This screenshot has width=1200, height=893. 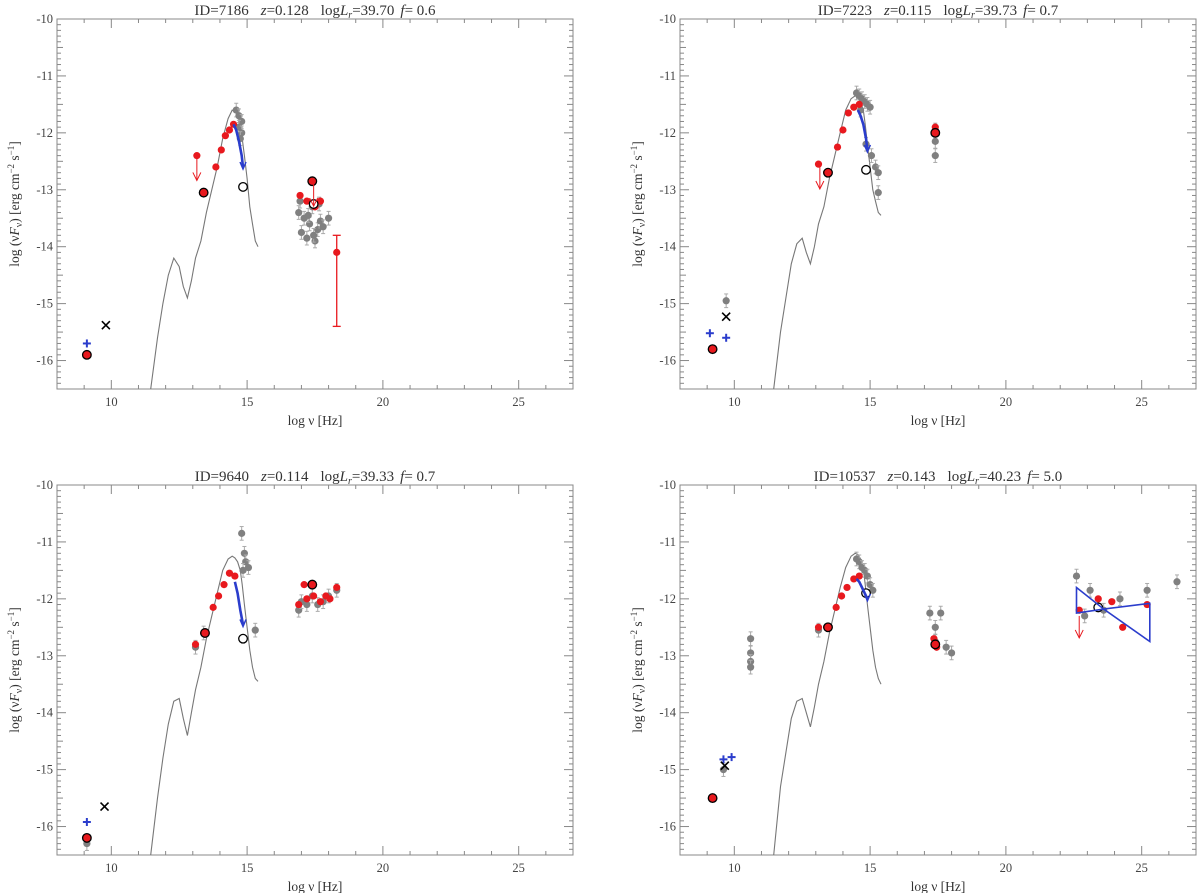 I want to click on ylabel-F: F, so click(x=14, y=232).